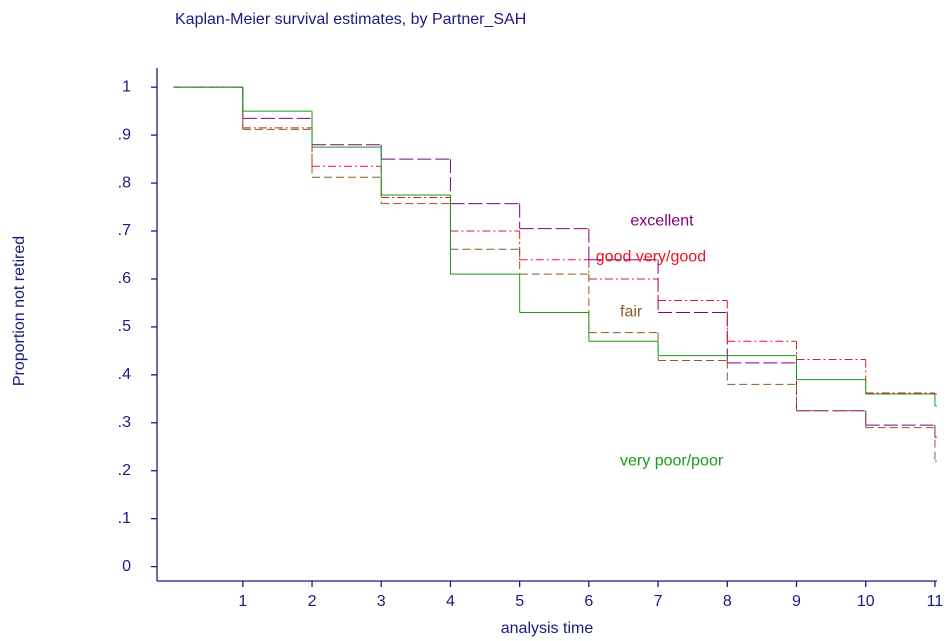 This screenshot has width=951, height=641. What do you see at coordinates (727, 601) in the screenshot?
I see `x-tick-label: 8` at bounding box center [727, 601].